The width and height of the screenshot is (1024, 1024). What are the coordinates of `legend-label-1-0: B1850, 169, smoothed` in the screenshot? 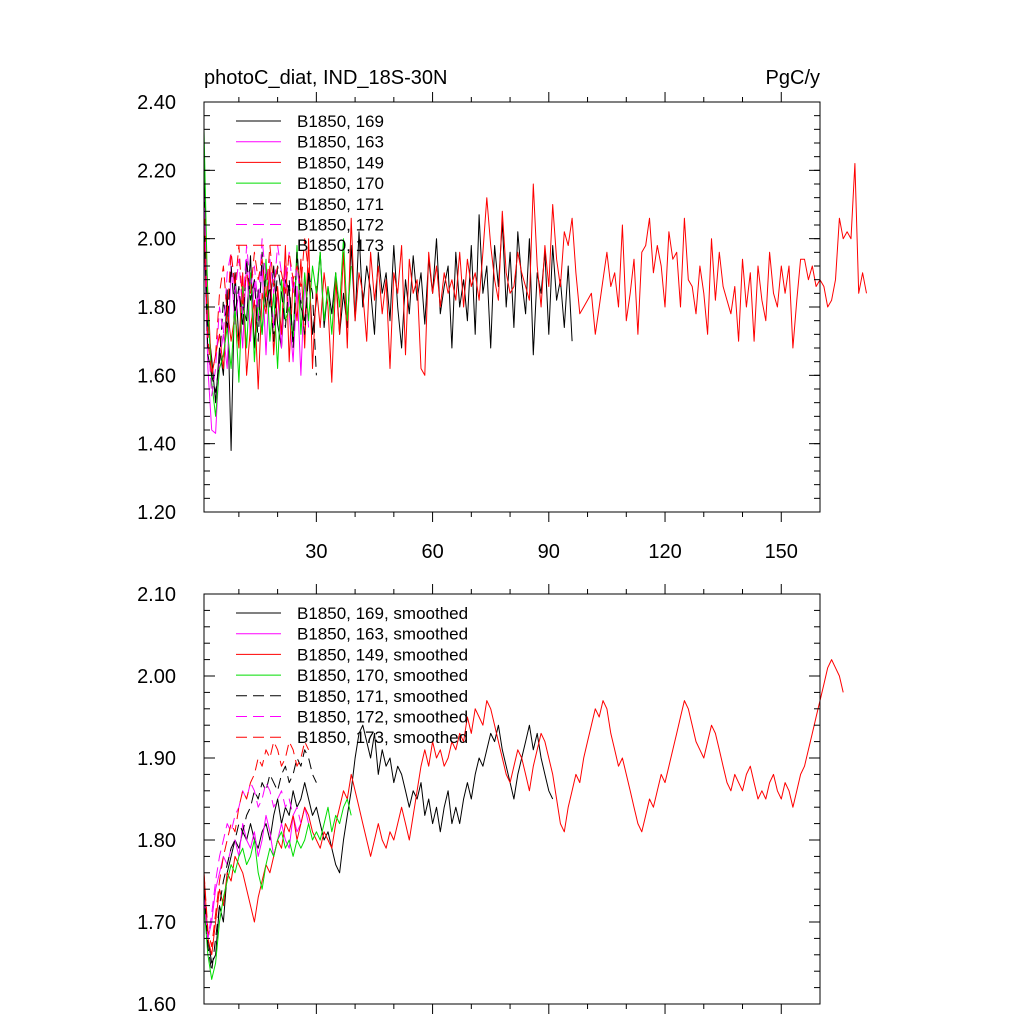 It's located at (382, 613).